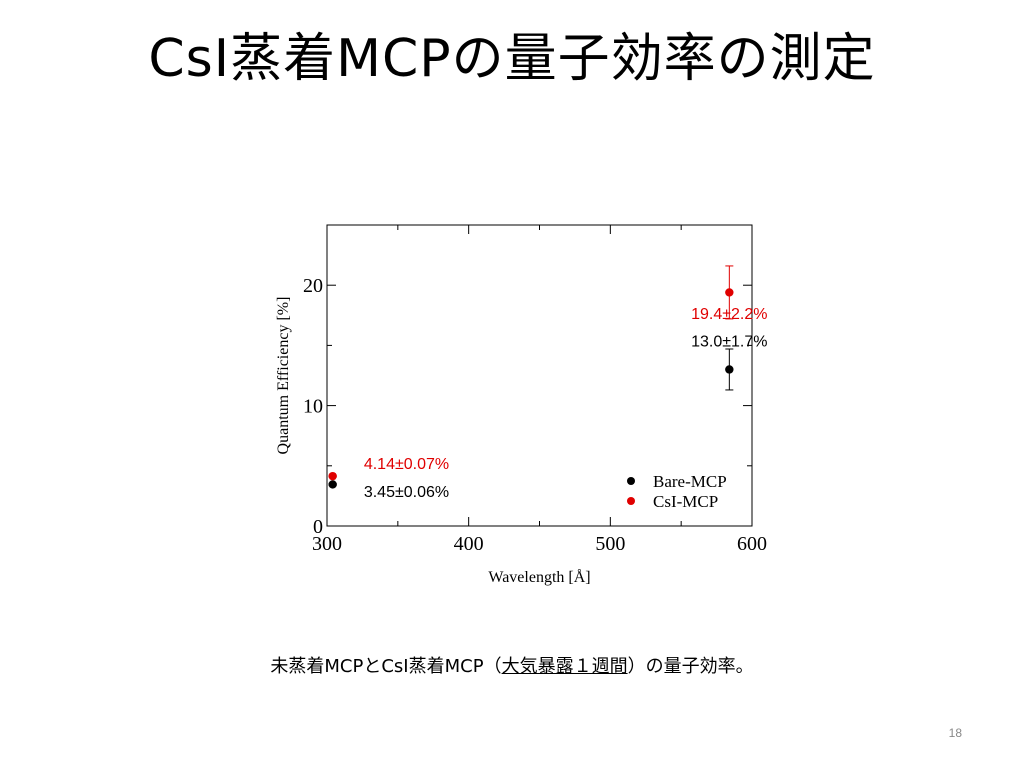 The width and height of the screenshot is (1024, 768). I want to click on x-axis-label: Wavelength [Å], so click(539, 577).